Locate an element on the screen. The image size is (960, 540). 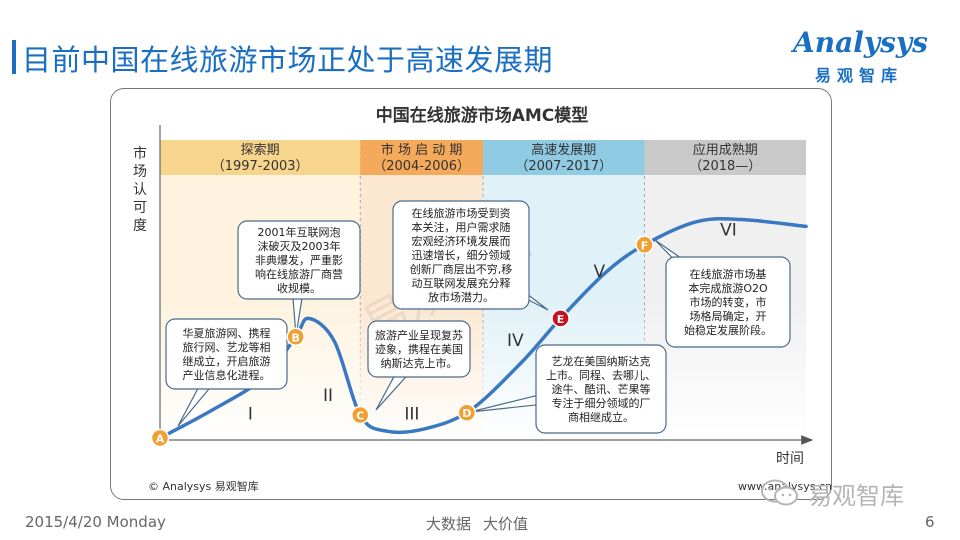
point-marker-c is located at coordinates (360, 415).